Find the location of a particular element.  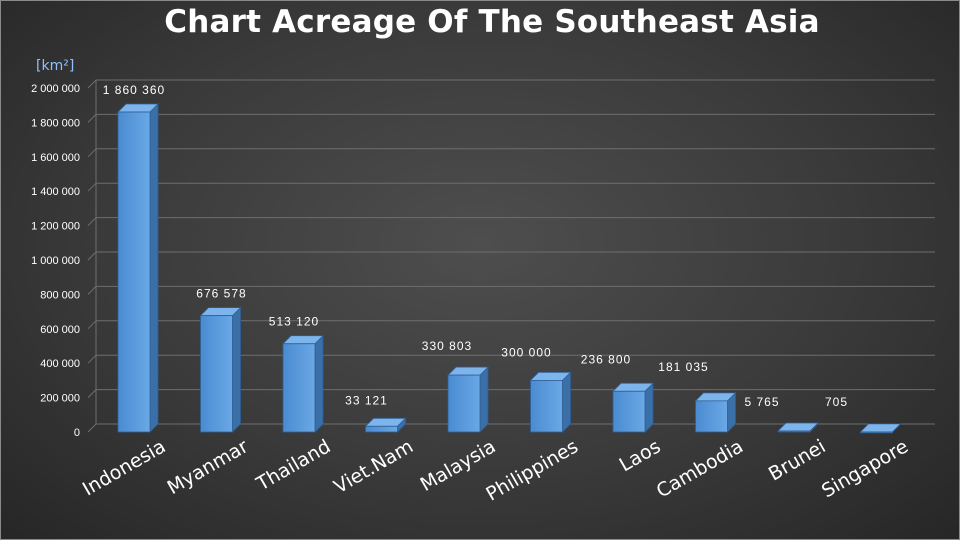

data-label: 676 578 is located at coordinates (221, 294).